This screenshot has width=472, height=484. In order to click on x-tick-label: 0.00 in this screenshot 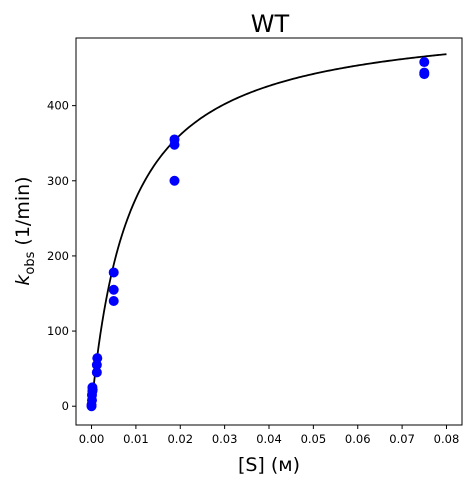, I will do `click(92, 439)`.